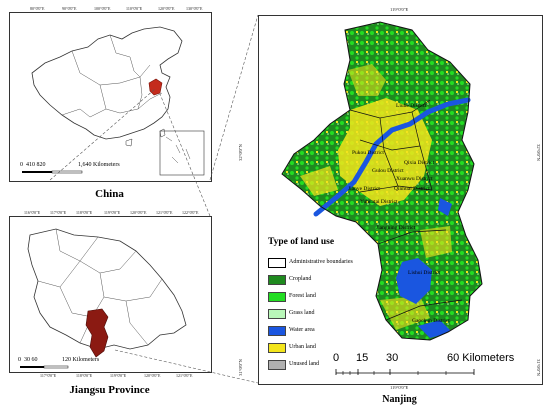 Image resolution: width=550 pixels, height=412 pixels. What do you see at coordinates (300, 279) in the screenshot?
I see `legend-label-cropland: Cropland` at bounding box center [300, 279].